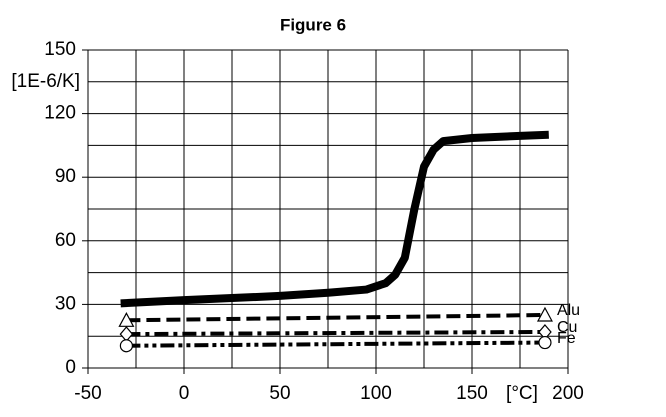  What do you see at coordinates (567, 327) in the screenshot?
I see `series-label: Cu` at bounding box center [567, 327].